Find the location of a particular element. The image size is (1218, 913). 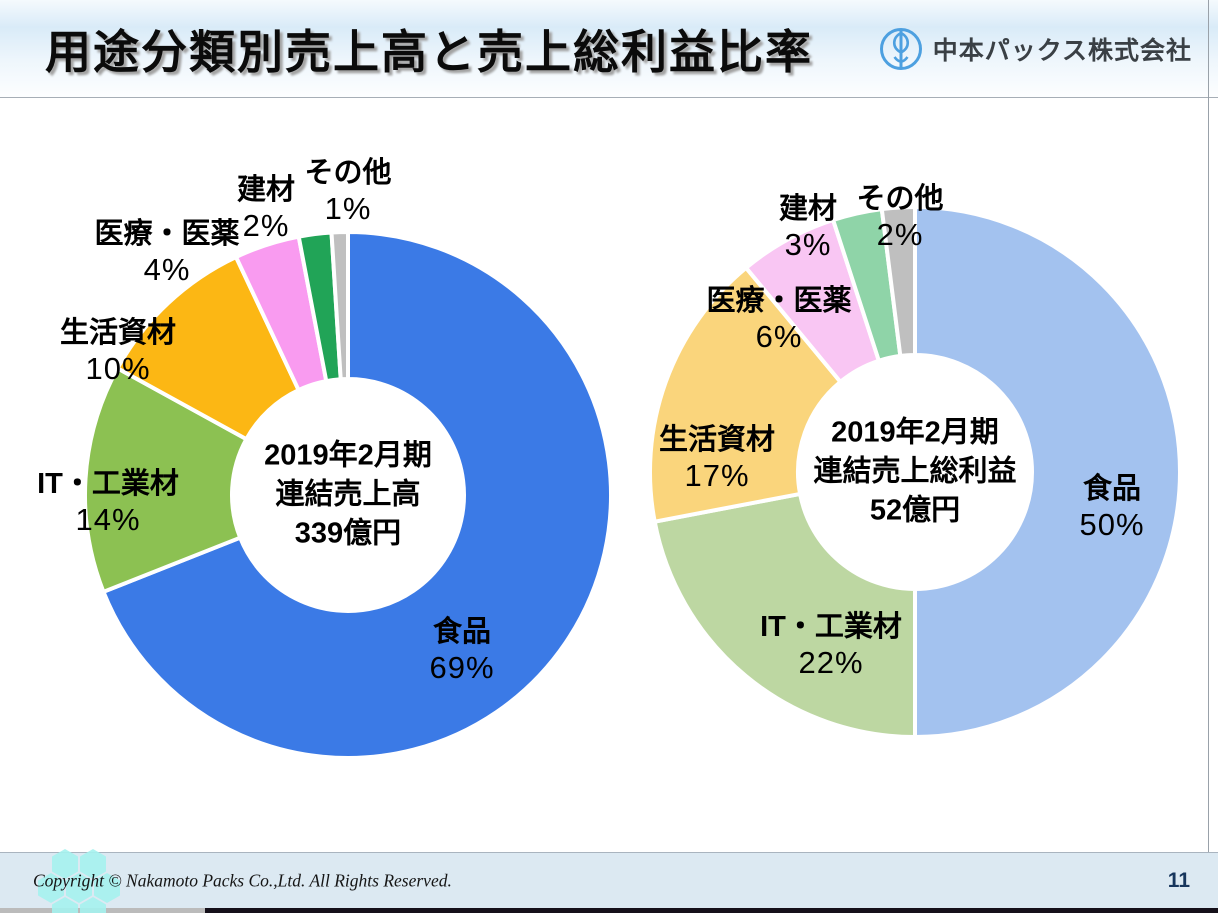

company-name: 中本パックス株式会社 is located at coordinates (1062, 50).